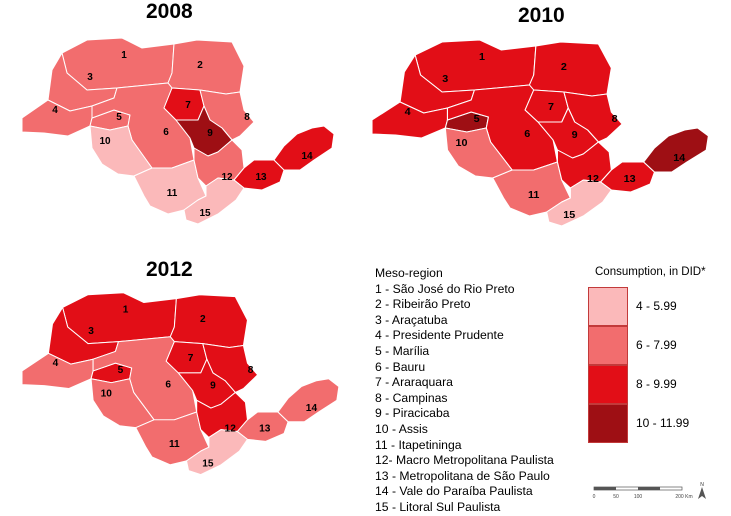 This screenshot has width=731, height=516. What do you see at coordinates (412, 413) in the screenshot?
I see `meso-item: 9 - Piracicaba` at bounding box center [412, 413].